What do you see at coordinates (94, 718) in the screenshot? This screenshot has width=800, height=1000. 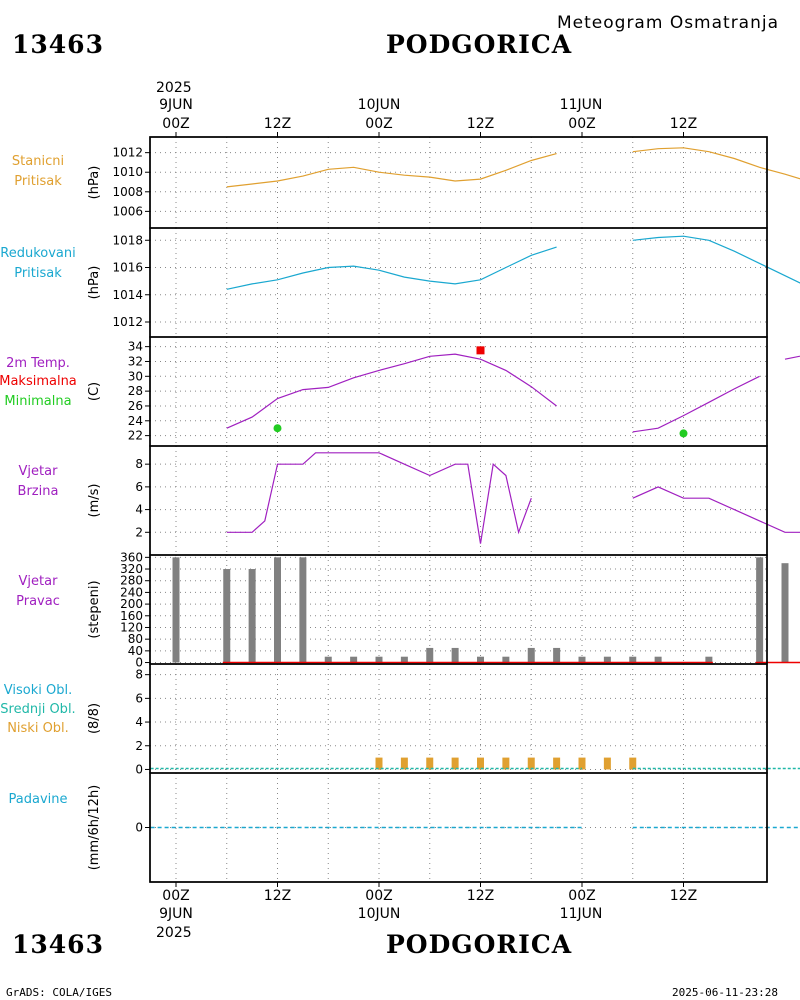 I see `y-axis-label: (8/8)` at bounding box center [94, 718].